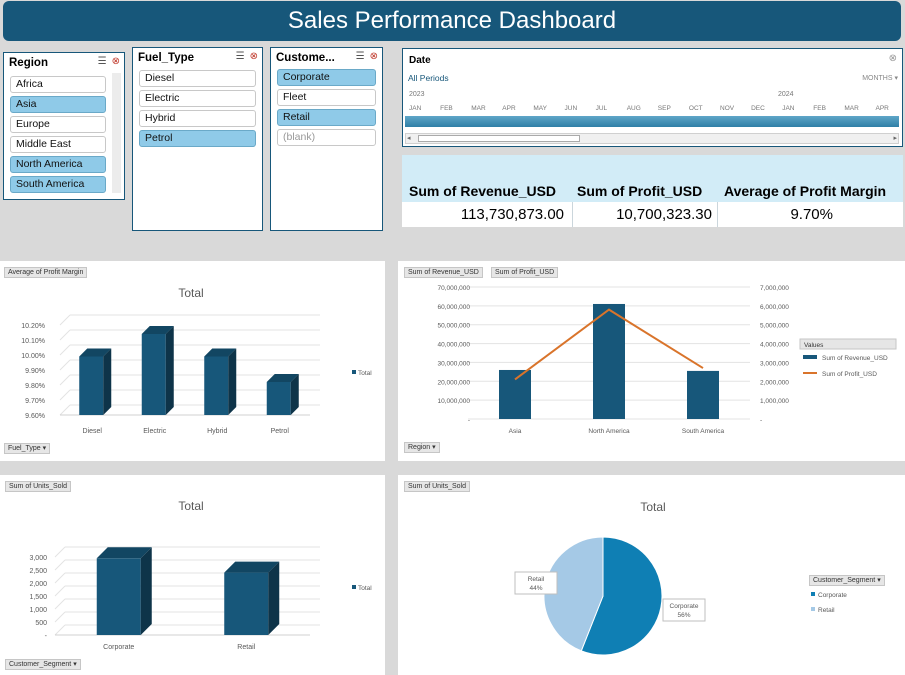  What do you see at coordinates (483, 191) in the screenshot?
I see `revenue-label: Sum of Revenue_USD` at bounding box center [483, 191].